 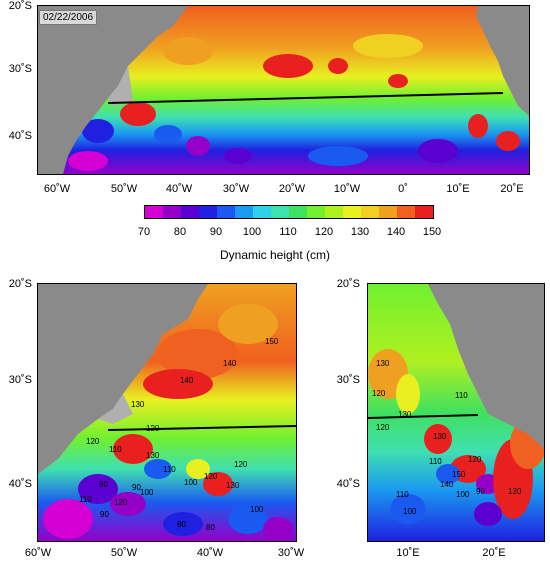 I want to click on bl-lon-tick-30w: 30˚W, so click(x=291, y=553).